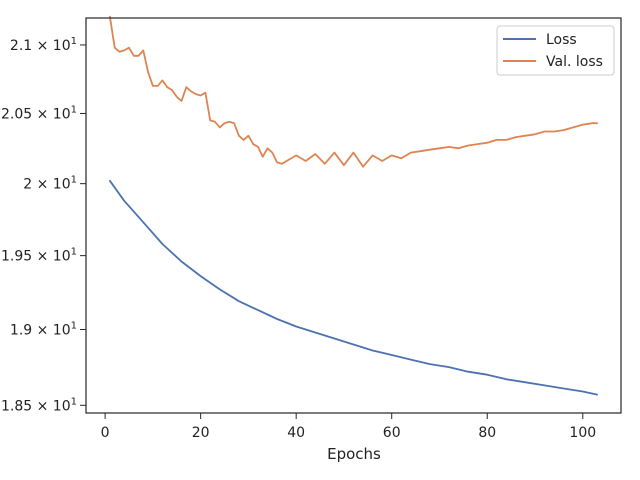 The image size is (640, 480). I want to click on x-axis: 0 20 40 60 80 100, so click(348, 427).